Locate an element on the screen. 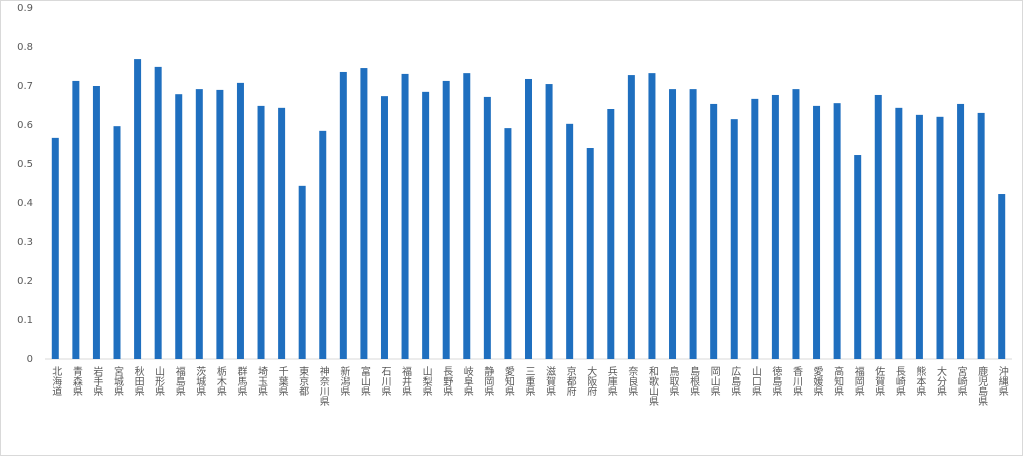 The height and width of the screenshot is (461, 1024). x-tick-label: 北海道 is located at coordinates (56, 381).